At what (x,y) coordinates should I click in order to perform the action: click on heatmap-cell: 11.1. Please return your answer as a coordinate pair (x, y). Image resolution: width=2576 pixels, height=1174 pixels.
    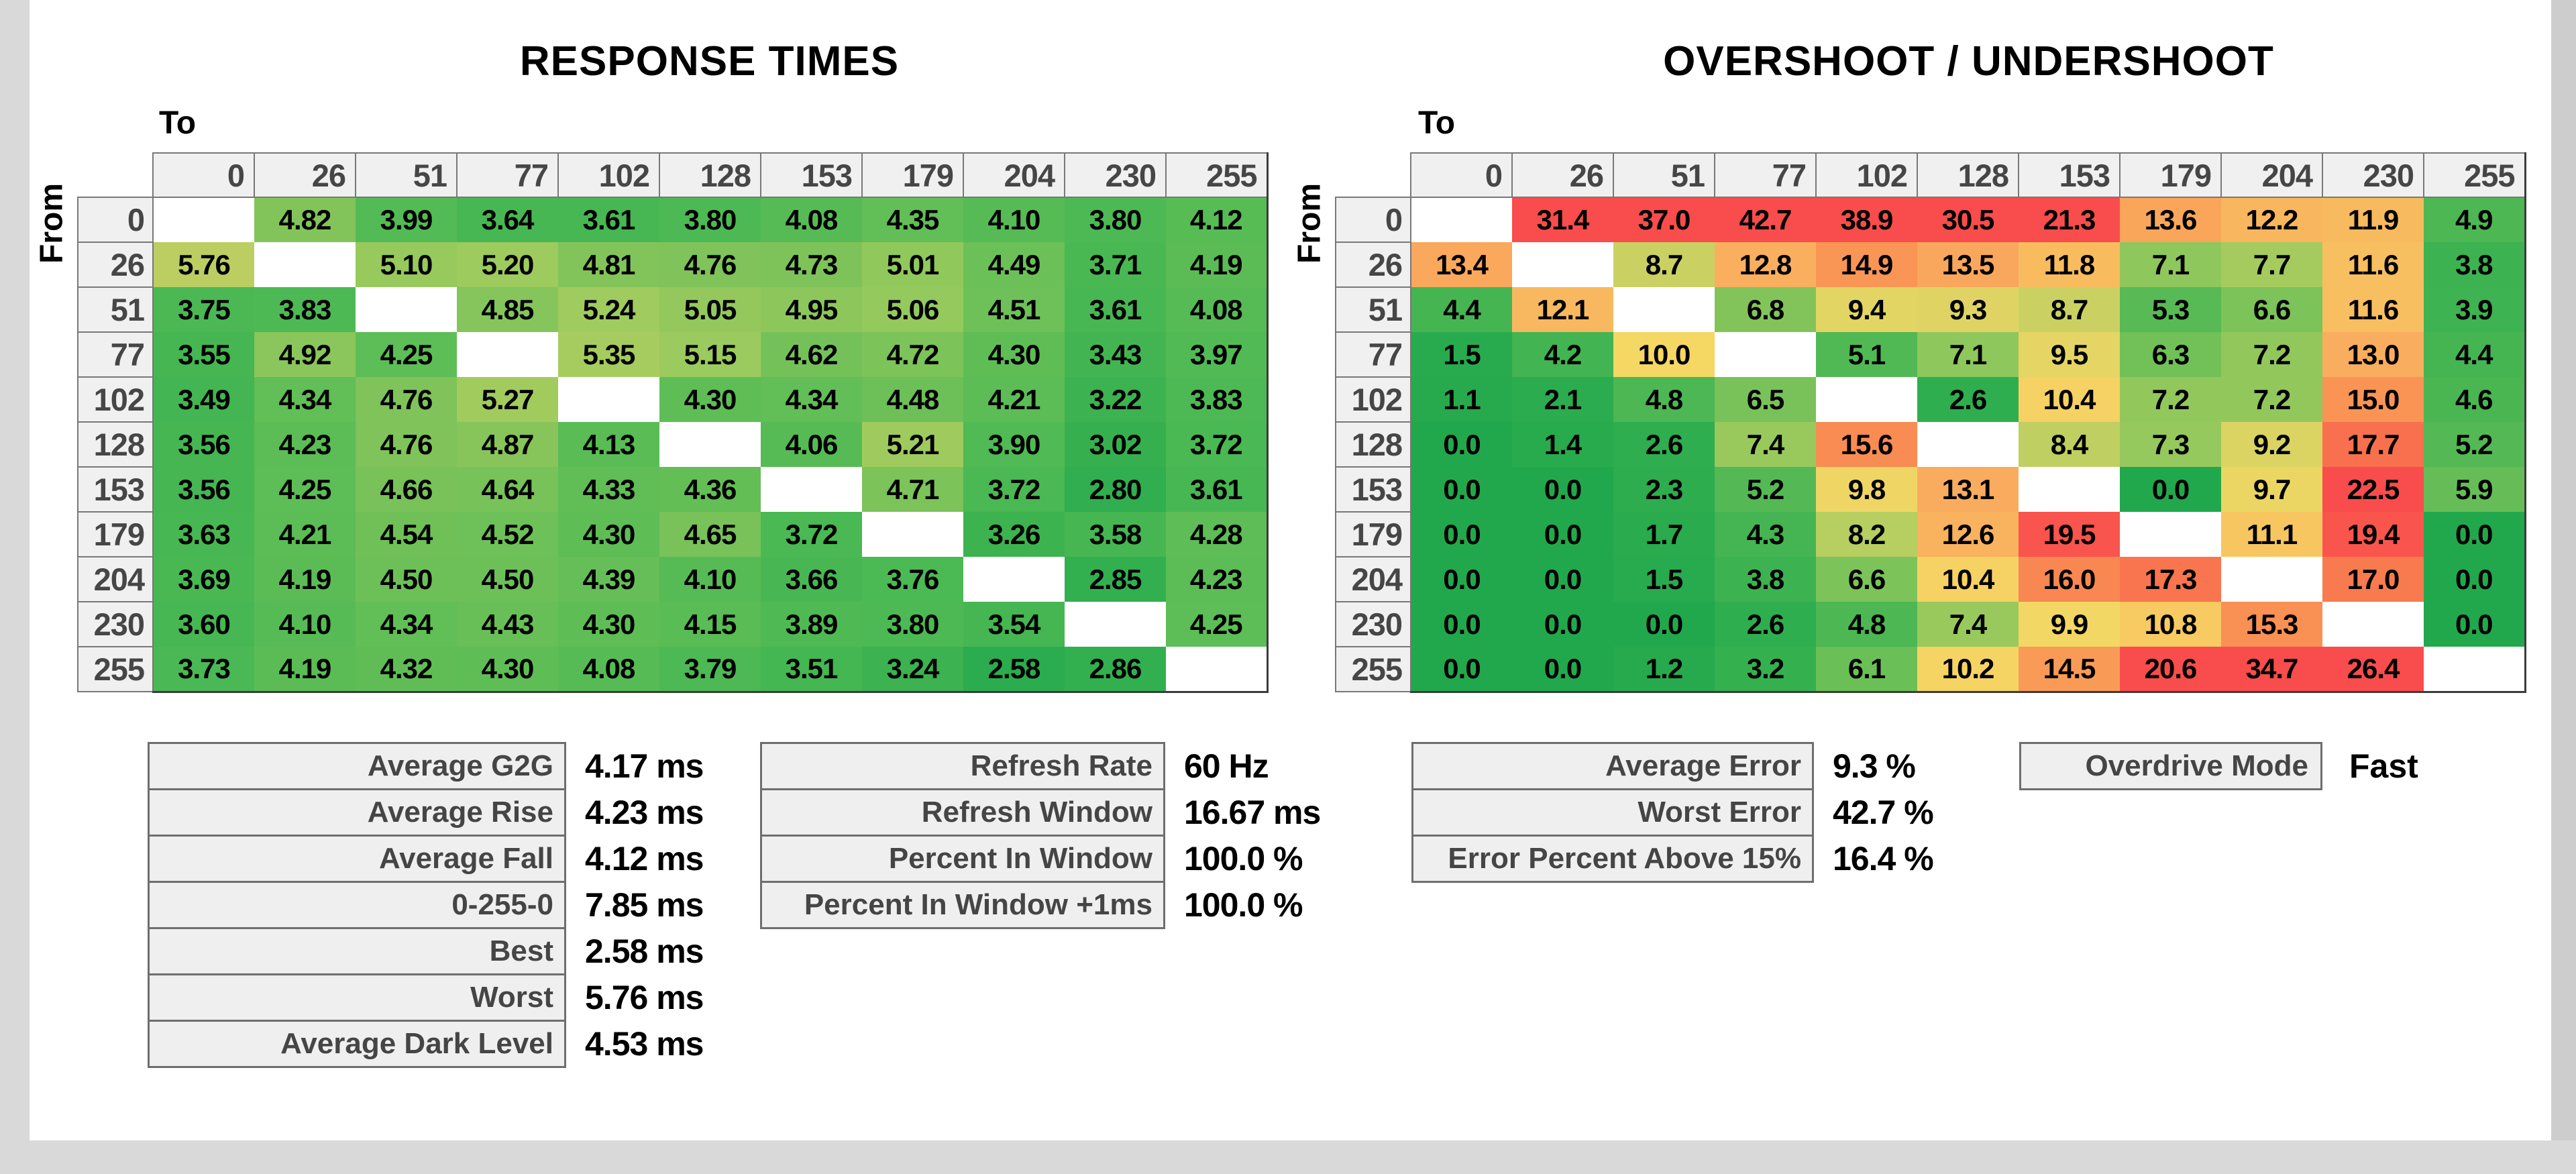
    Looking at the image, I should click on (2271, 534).